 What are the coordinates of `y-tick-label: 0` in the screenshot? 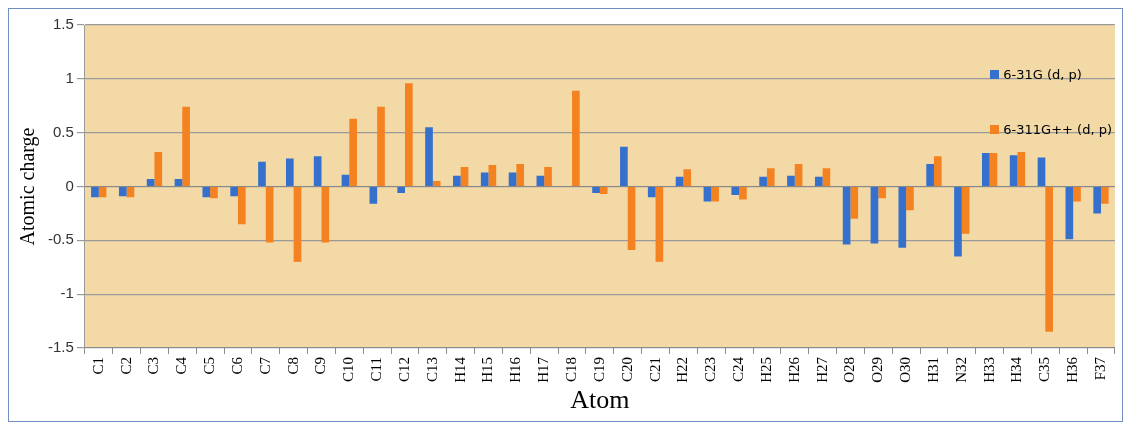 It's located at (69, 185).